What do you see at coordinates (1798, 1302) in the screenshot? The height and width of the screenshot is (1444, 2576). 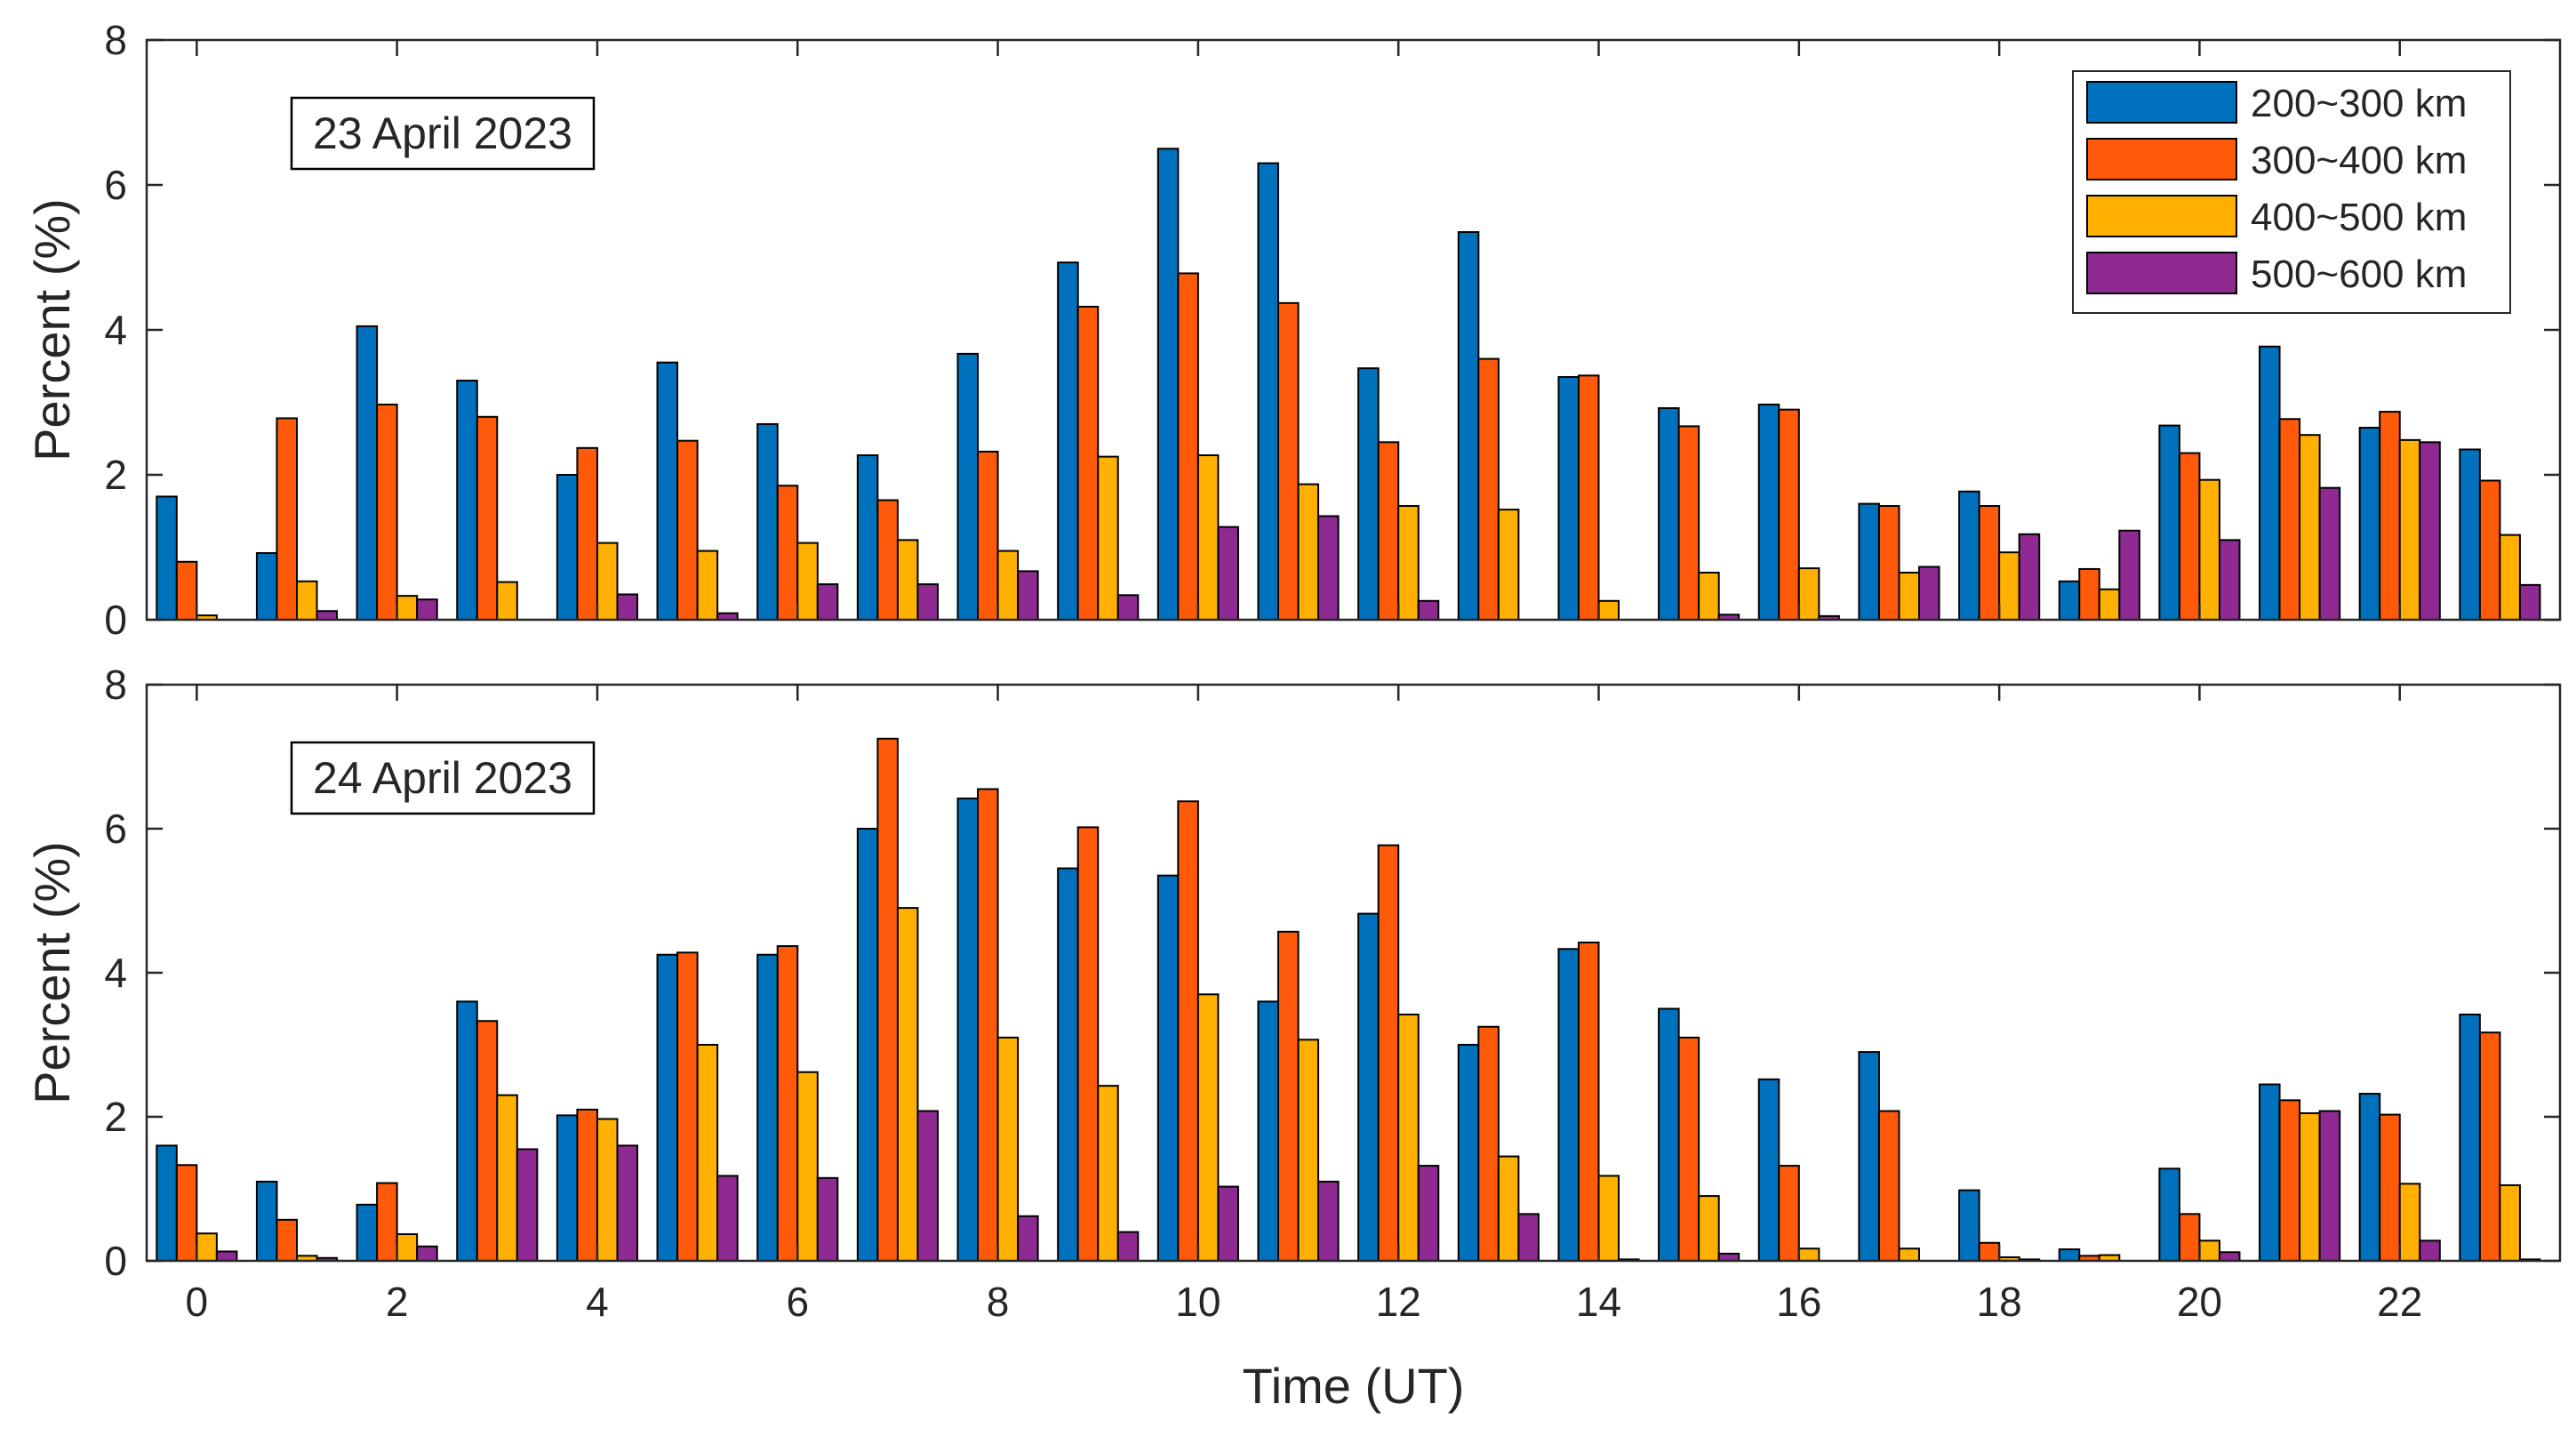 I see `x-tick-label: 16` at bounding box center [1798, 1302].